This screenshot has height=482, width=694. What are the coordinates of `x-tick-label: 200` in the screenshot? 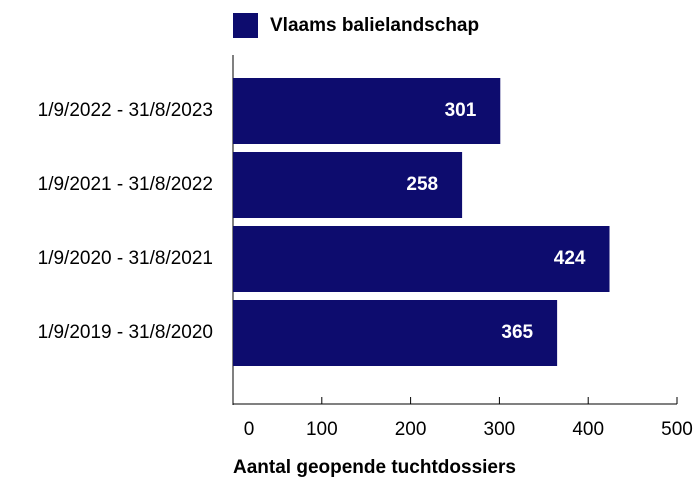 It's located at (411, 429).